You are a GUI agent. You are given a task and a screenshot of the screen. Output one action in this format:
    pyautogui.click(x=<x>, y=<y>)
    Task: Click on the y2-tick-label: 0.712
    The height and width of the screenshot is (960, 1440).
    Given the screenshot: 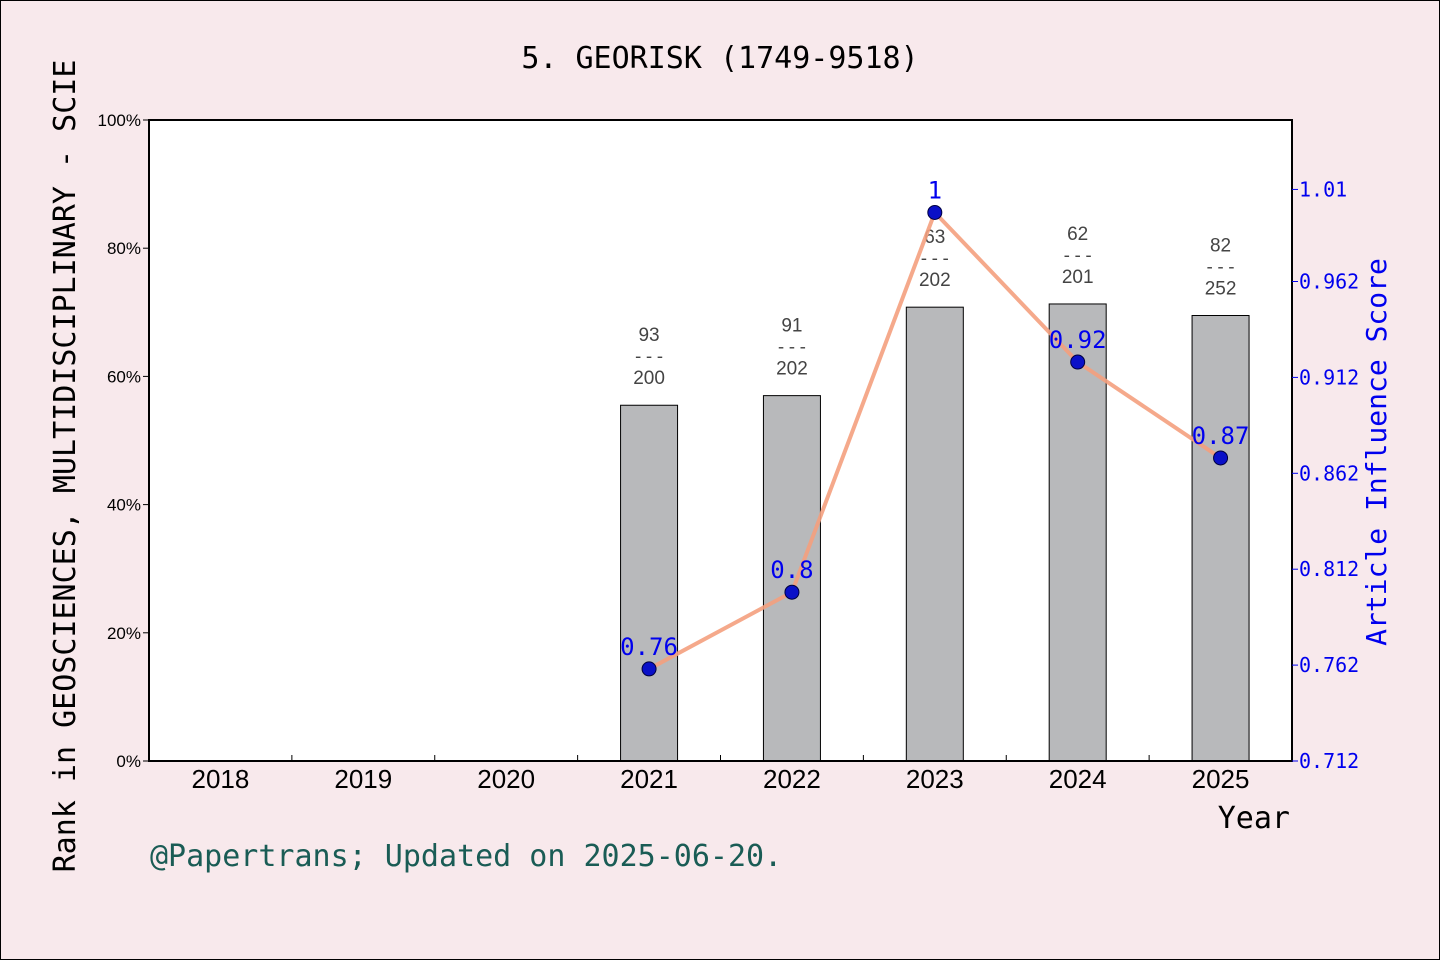 What is the action you would take?
    pyautogui.click(x=1329, y=761)
    